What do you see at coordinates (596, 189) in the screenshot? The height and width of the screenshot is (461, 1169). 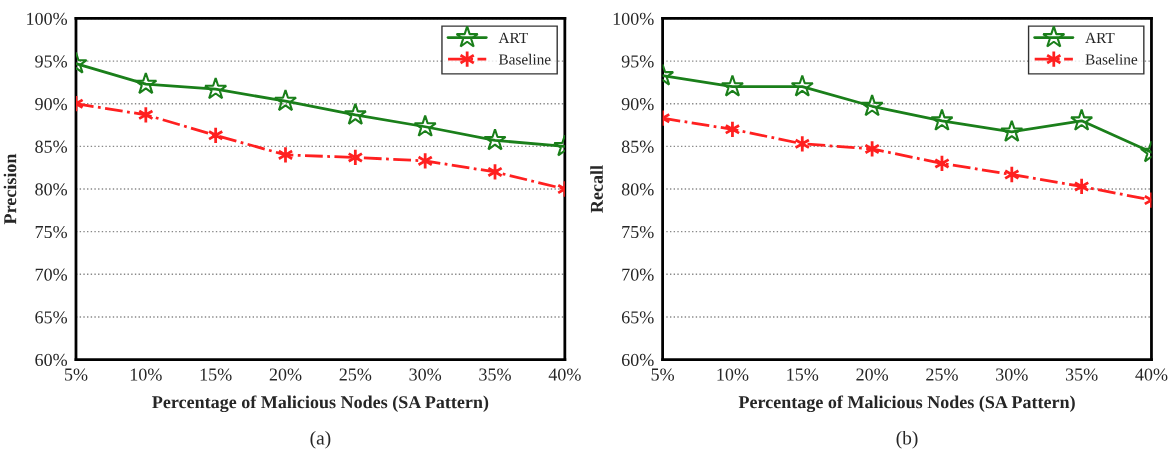 I see `y-axis-title: Recall` at bounding box center [596, 189].